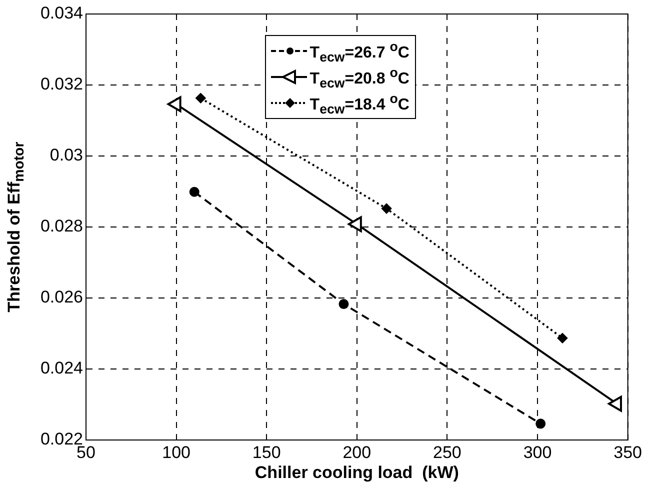  I want to click on y-tick-label: 0.028, so click(61, 226).